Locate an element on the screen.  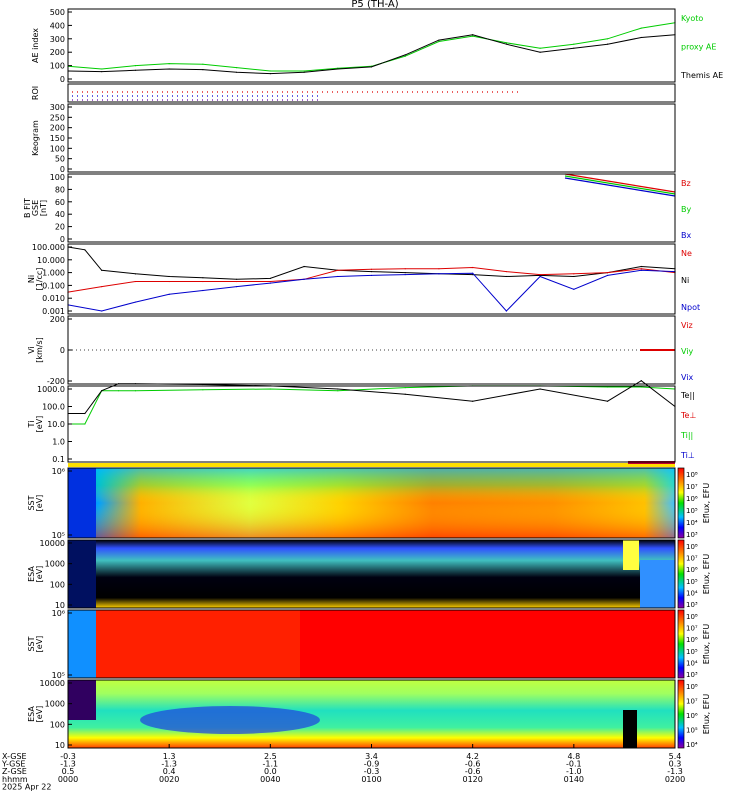
tick-label-vi: -200 is located at coordinates (56, 381).